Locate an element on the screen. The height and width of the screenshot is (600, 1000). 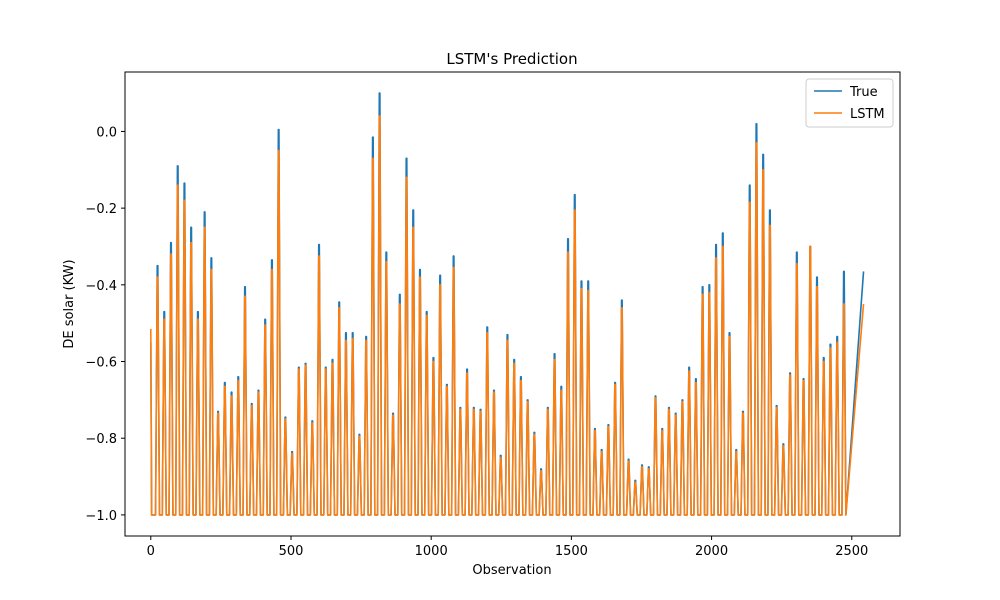
legend-label-lstm: LSTM is located at coordinates (867, 114).